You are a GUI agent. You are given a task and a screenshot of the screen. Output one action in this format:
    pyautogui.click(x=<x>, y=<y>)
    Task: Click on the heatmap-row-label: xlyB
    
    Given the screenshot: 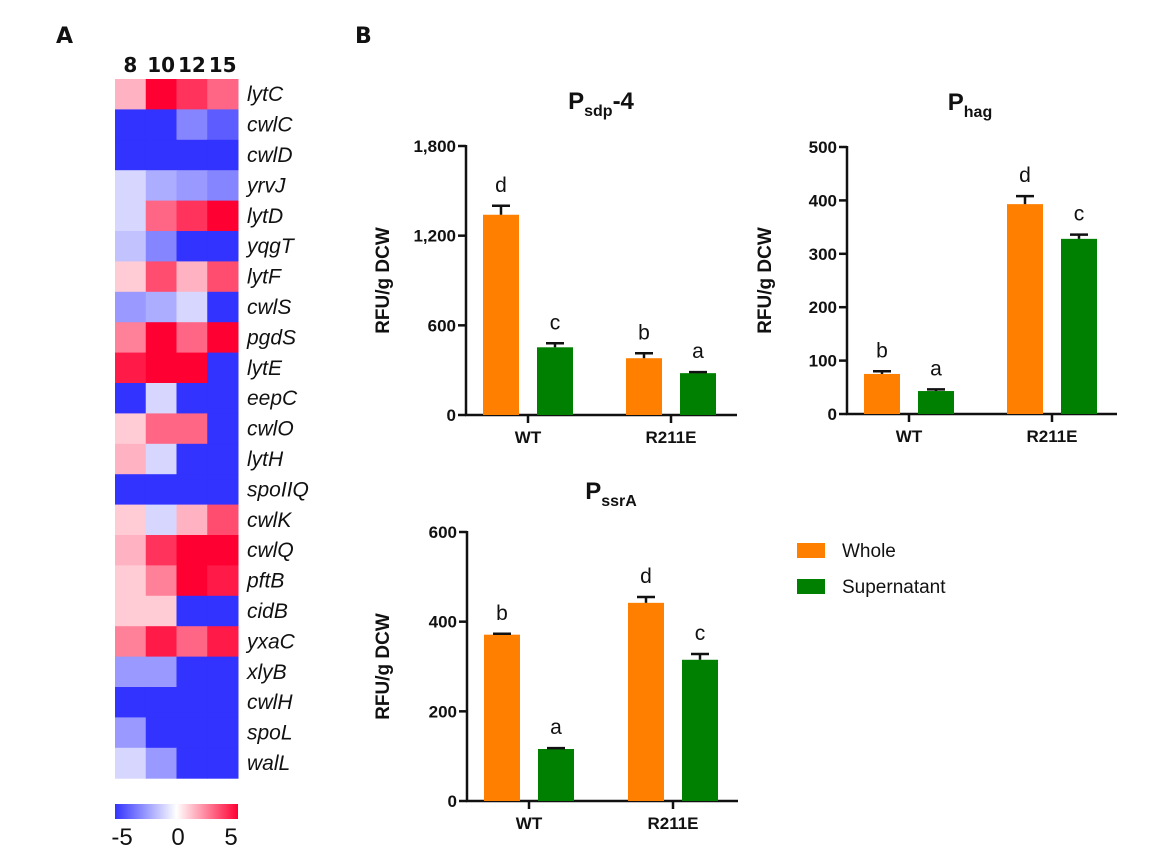 What is the action you would take?
    pyautogui.click(x=266, y=672)
    